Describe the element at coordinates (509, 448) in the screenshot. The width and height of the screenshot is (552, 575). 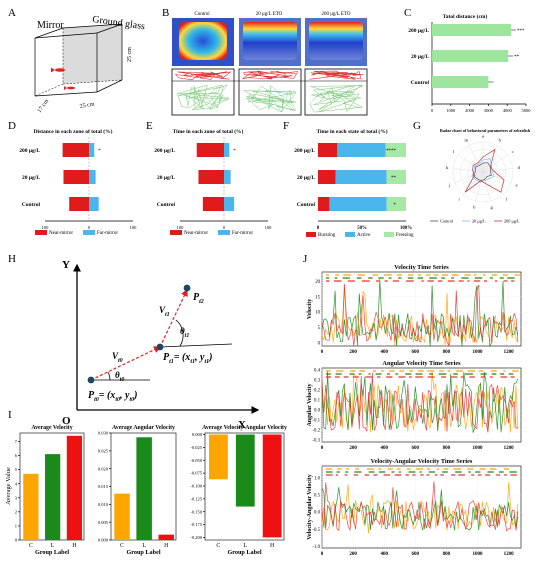
I see `panel-j-xtick-1-6: 1200` at that location.